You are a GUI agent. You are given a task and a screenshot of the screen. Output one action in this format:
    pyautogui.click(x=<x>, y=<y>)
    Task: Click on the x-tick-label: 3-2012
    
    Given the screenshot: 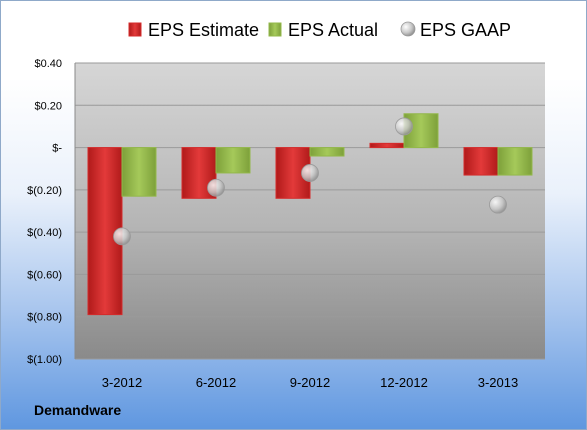 What is the action you would take?
    pyautogui.click(x=122, y=382)
    